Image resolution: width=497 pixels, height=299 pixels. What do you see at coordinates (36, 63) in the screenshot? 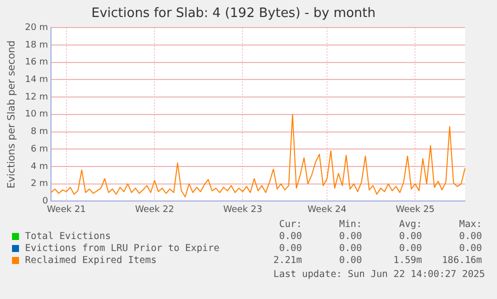
I see `y-tick-label: 16 m` at bounding box center [36, 63].